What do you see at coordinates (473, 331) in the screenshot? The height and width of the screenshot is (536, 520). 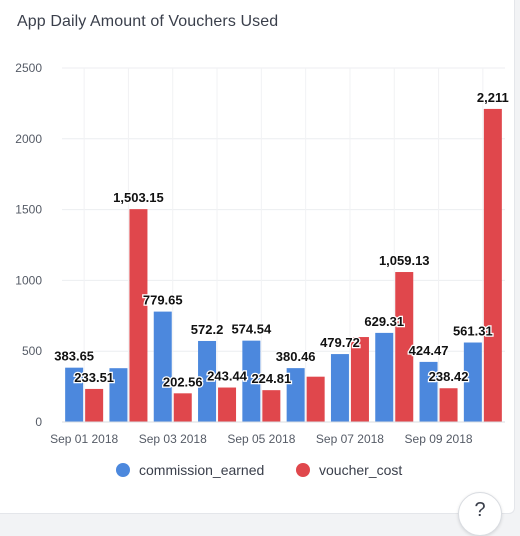 I see `data-label-commission-earned: 561.31` at bounding box center [473, 331].